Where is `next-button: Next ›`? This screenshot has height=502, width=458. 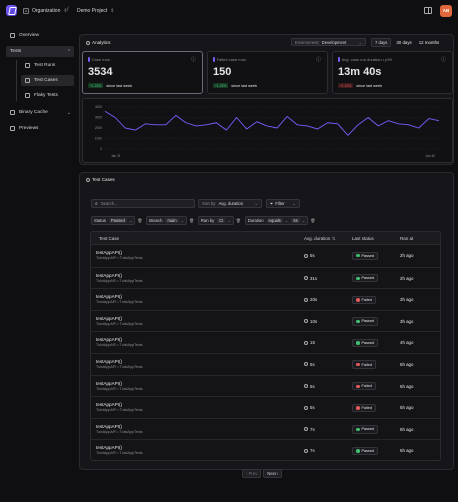 next-button: Next › is located at coordinates (273, 473).